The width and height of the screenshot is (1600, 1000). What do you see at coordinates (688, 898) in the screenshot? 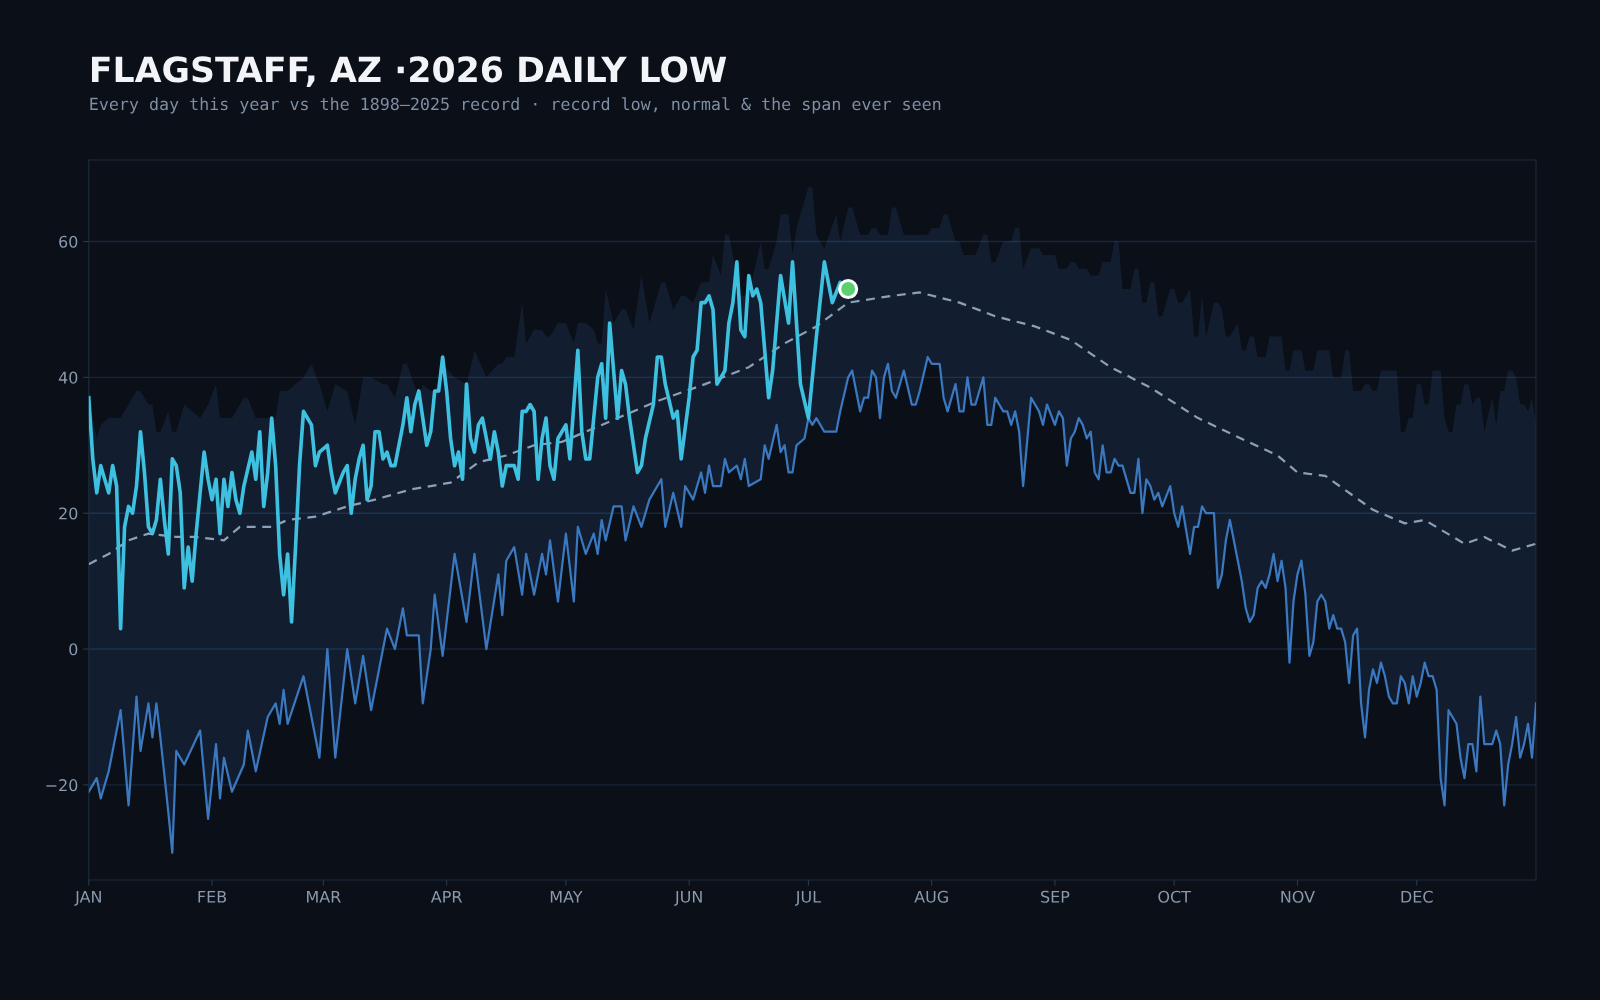
I see `x-tick-label: JUN` at bounding box center [688, 898].